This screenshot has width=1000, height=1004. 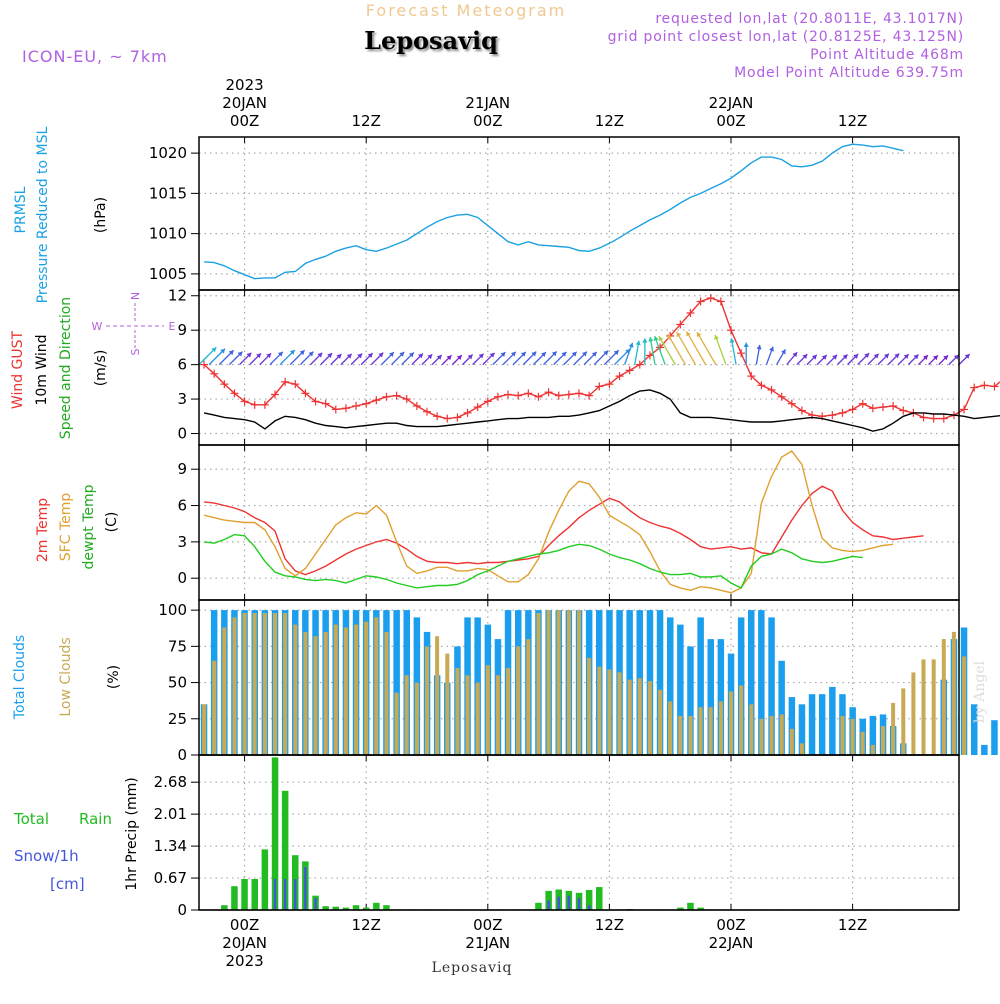 I want to click on ytick-label: 2.01, so click(x=170, y=814).